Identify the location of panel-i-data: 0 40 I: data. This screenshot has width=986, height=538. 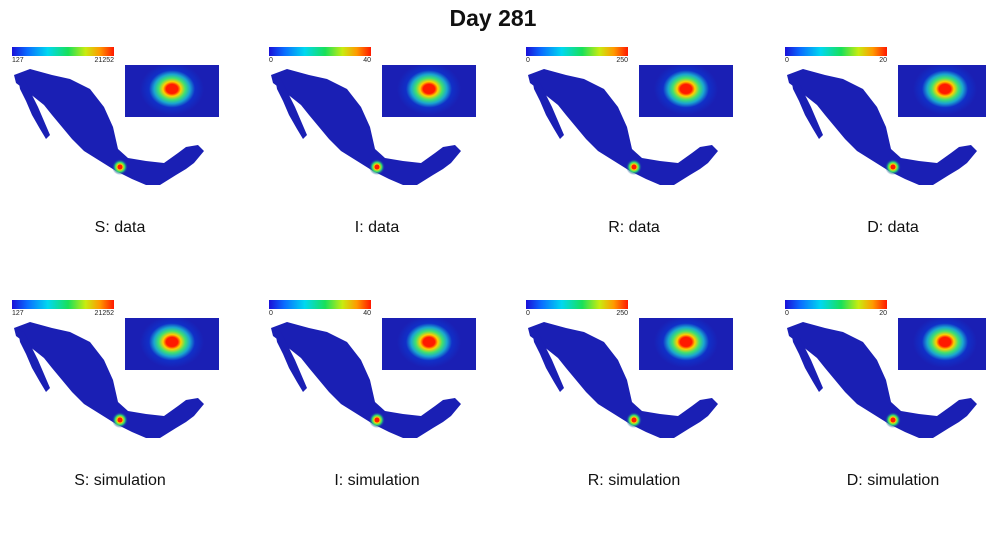
(377, 165).